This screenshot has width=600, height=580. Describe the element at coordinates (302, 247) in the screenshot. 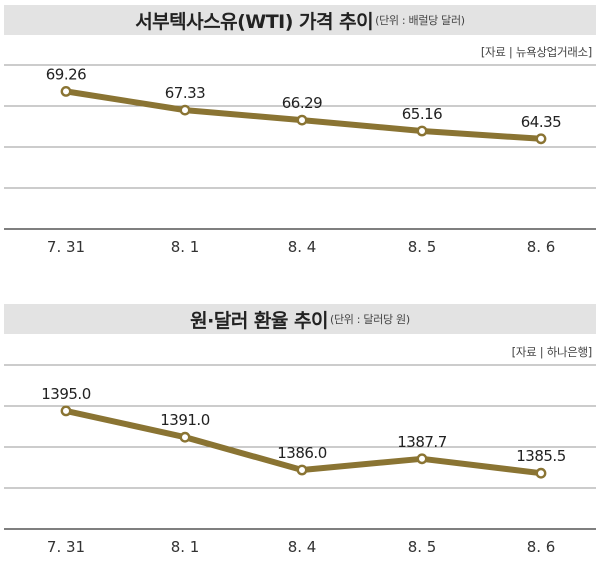

I see `wti-x-tick-label: 8. 4` at that location.